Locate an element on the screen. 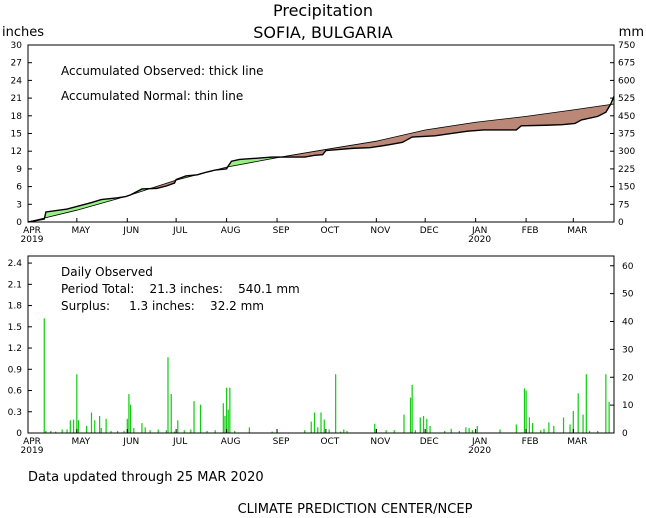  top-right-tick-label-0: 0 is located at coordinates (621, 223).